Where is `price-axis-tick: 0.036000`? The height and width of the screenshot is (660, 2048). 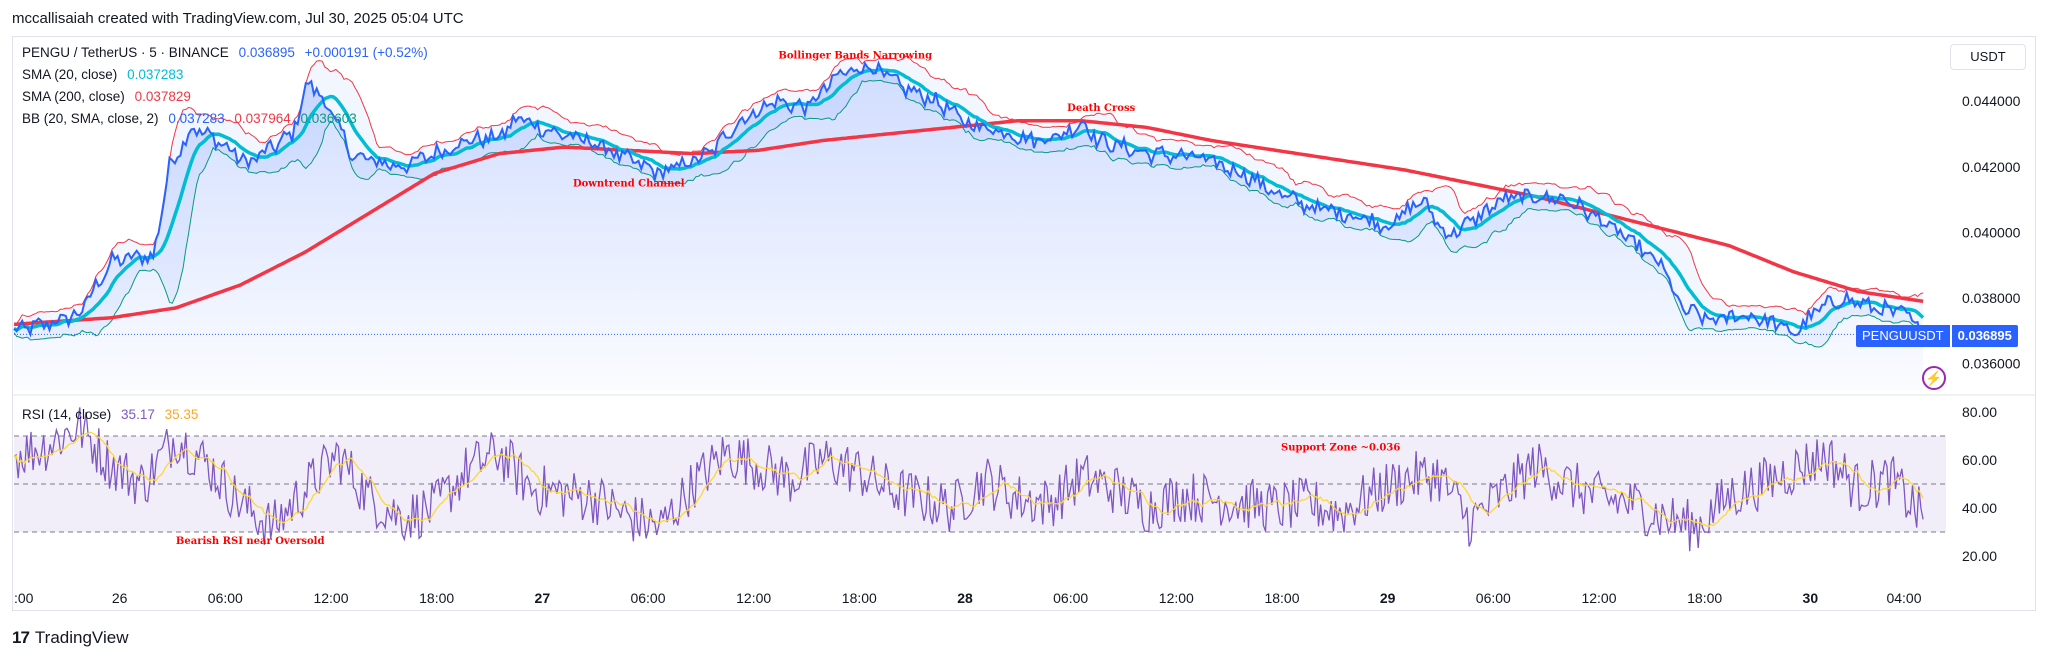 price-axis-tick: 0.036000 is located at coordinates (1991, 364).